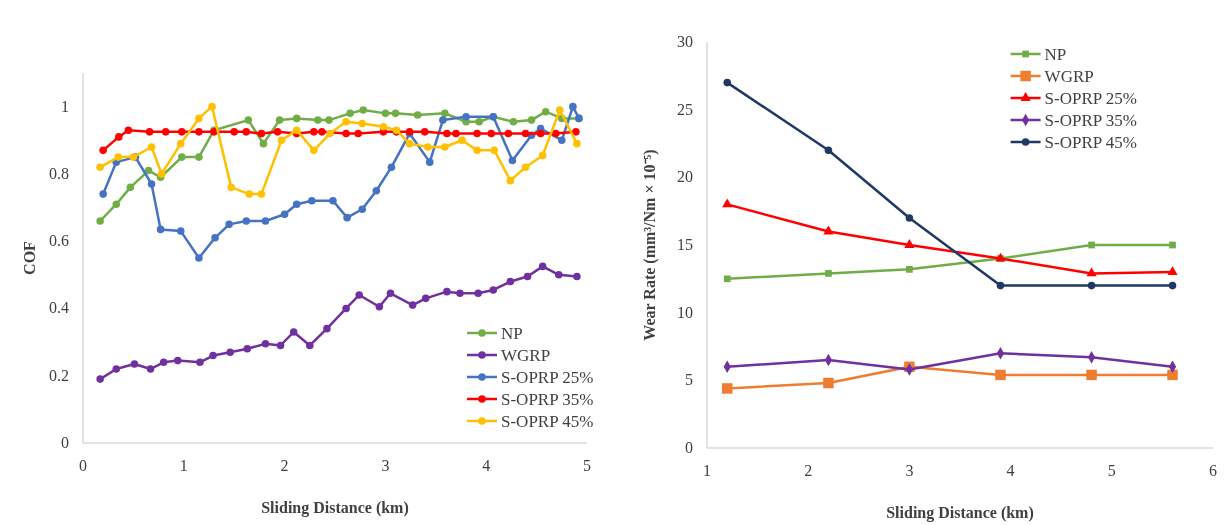  Describe the element at coordinates (29, 257) in the screenshot. I see `y-axis-title: COF` at that location.